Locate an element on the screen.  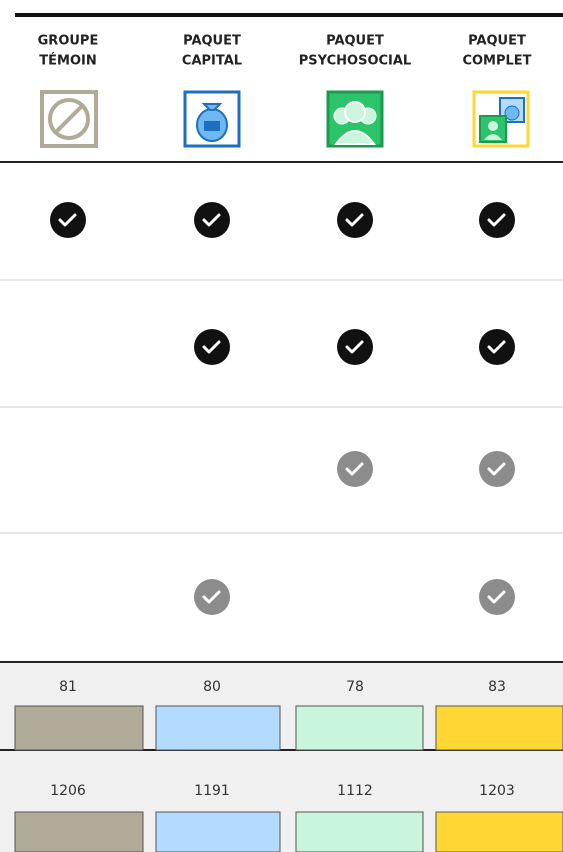
stat-value: 1112 is located at coordinates (355, 791).